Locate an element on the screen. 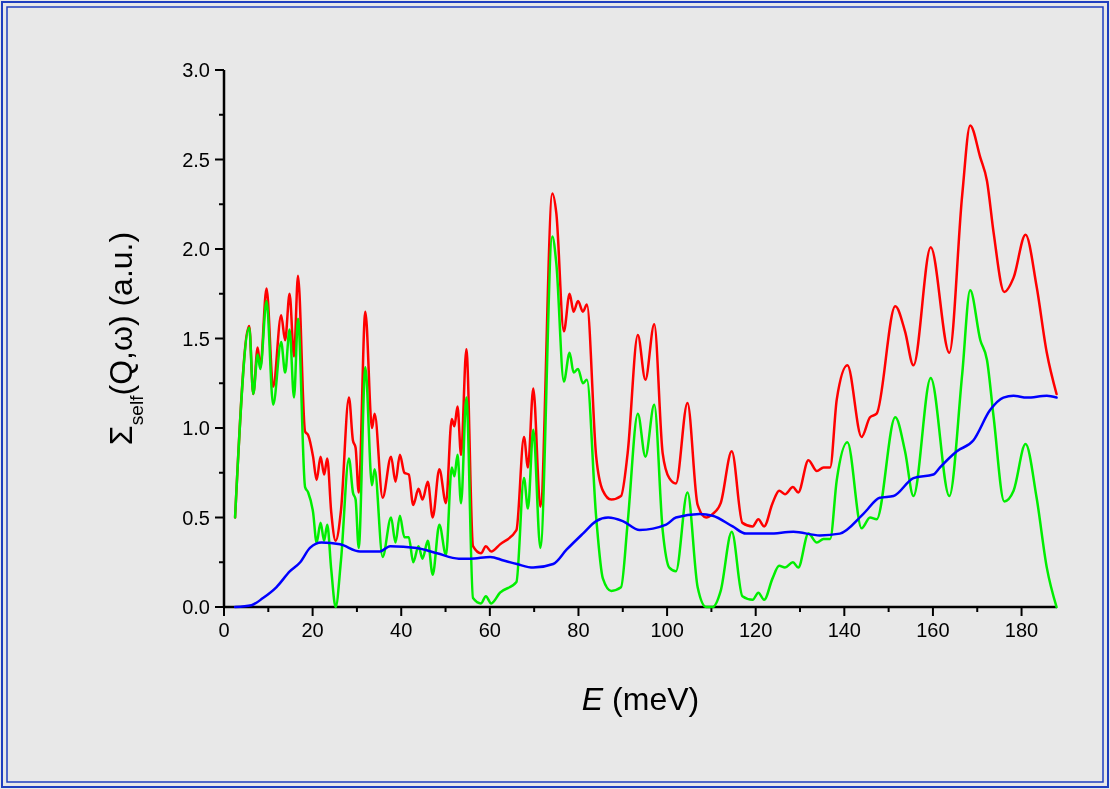  x-tick-label: 180 is located at coordinates (1021, 630).